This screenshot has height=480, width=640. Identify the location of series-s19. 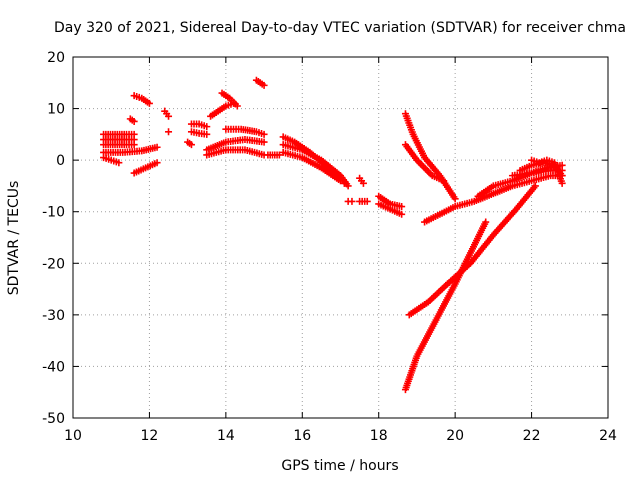
(260, 82).